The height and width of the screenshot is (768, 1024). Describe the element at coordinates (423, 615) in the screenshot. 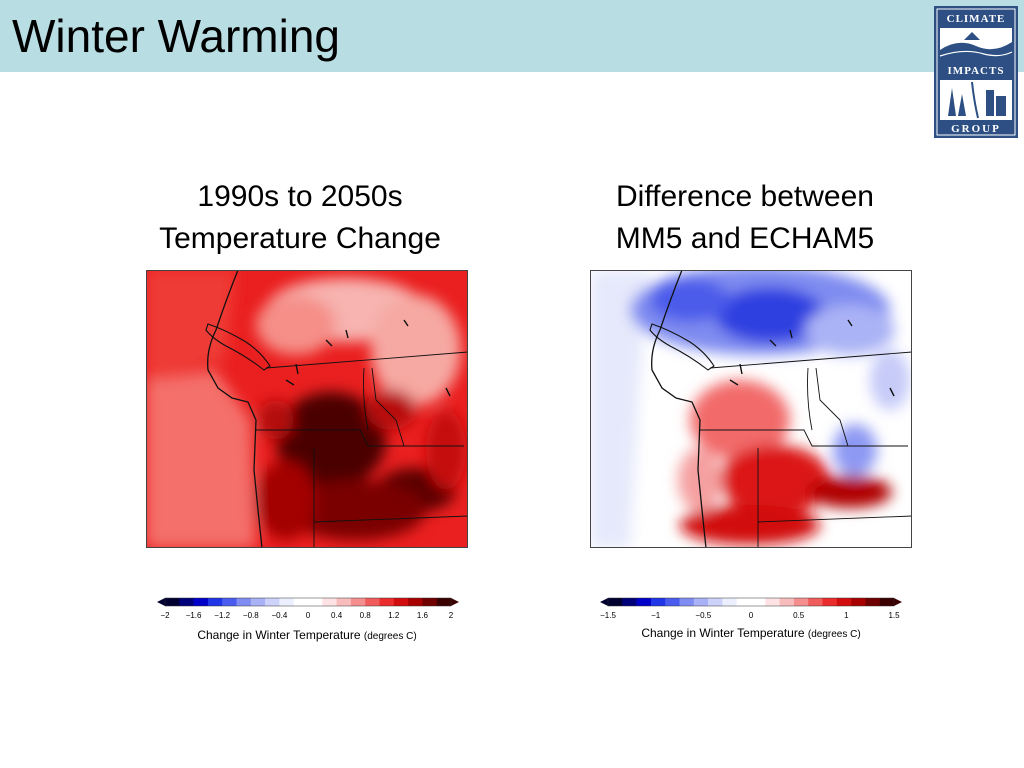

I see `left-colorbar-tick-label: 1.6` at that location.